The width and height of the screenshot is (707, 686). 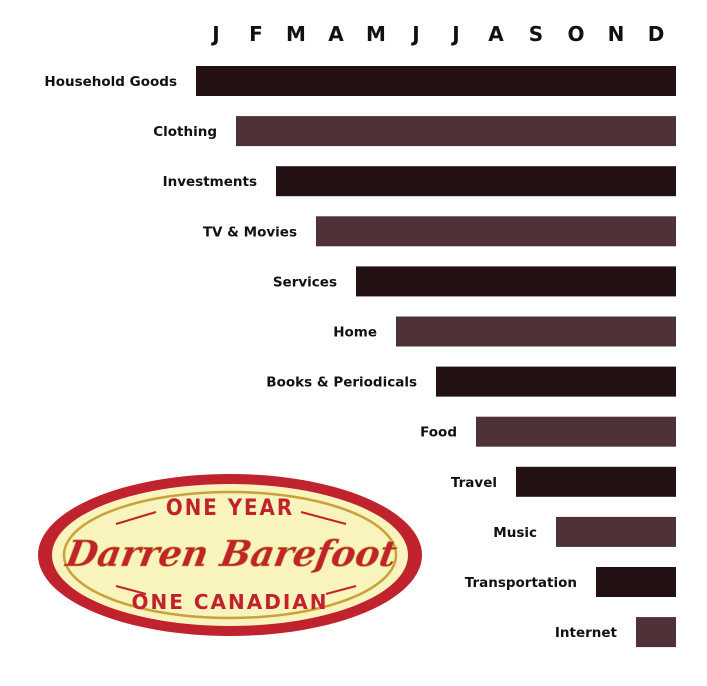 I want to click on logo-script-text: Darren Barefoot, so click(x=231, y=553).